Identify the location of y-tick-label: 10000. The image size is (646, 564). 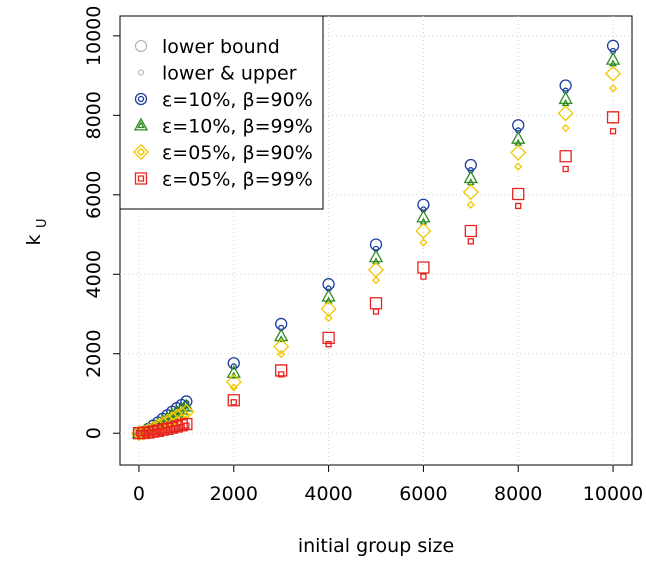
(94, 36).